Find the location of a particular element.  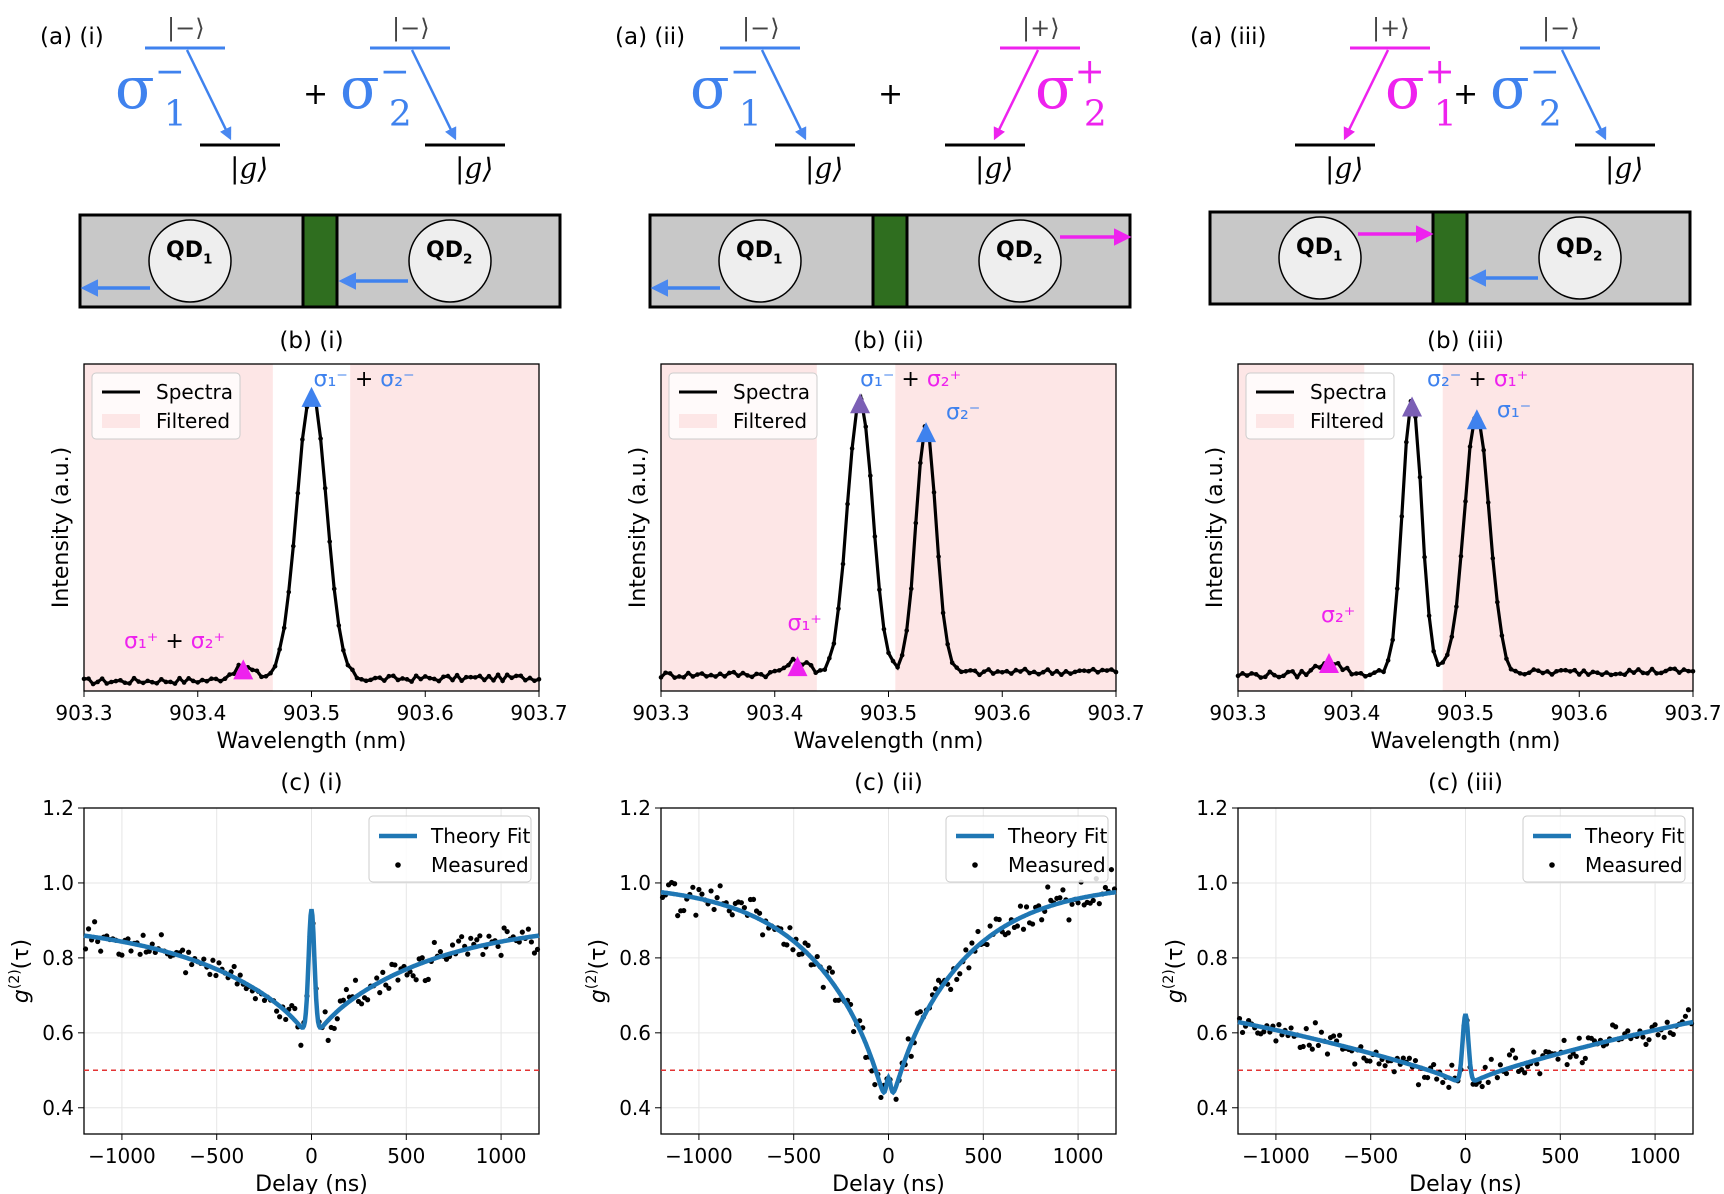

peak-label: σ₁⁻ + σ₂⁺ is located at coordinates (910, 379).